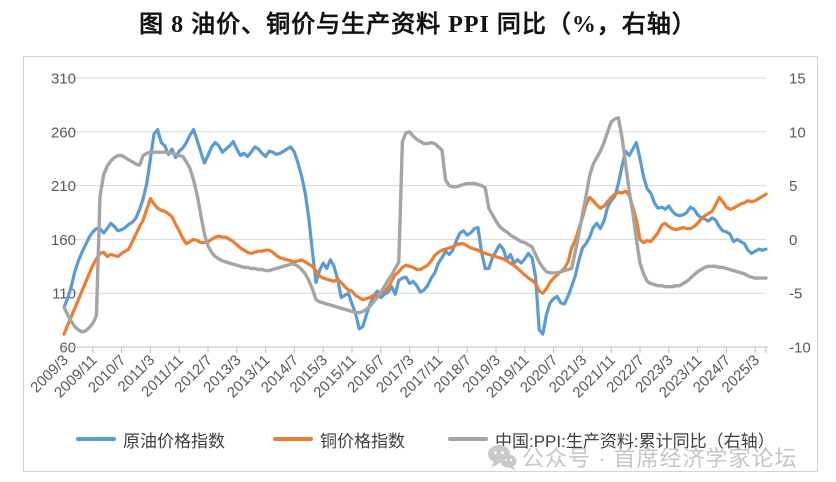  What do you see at coordinates (800, 348) in the screenshot?
I see `svg-text: -10` at bounding box center [800, 348].